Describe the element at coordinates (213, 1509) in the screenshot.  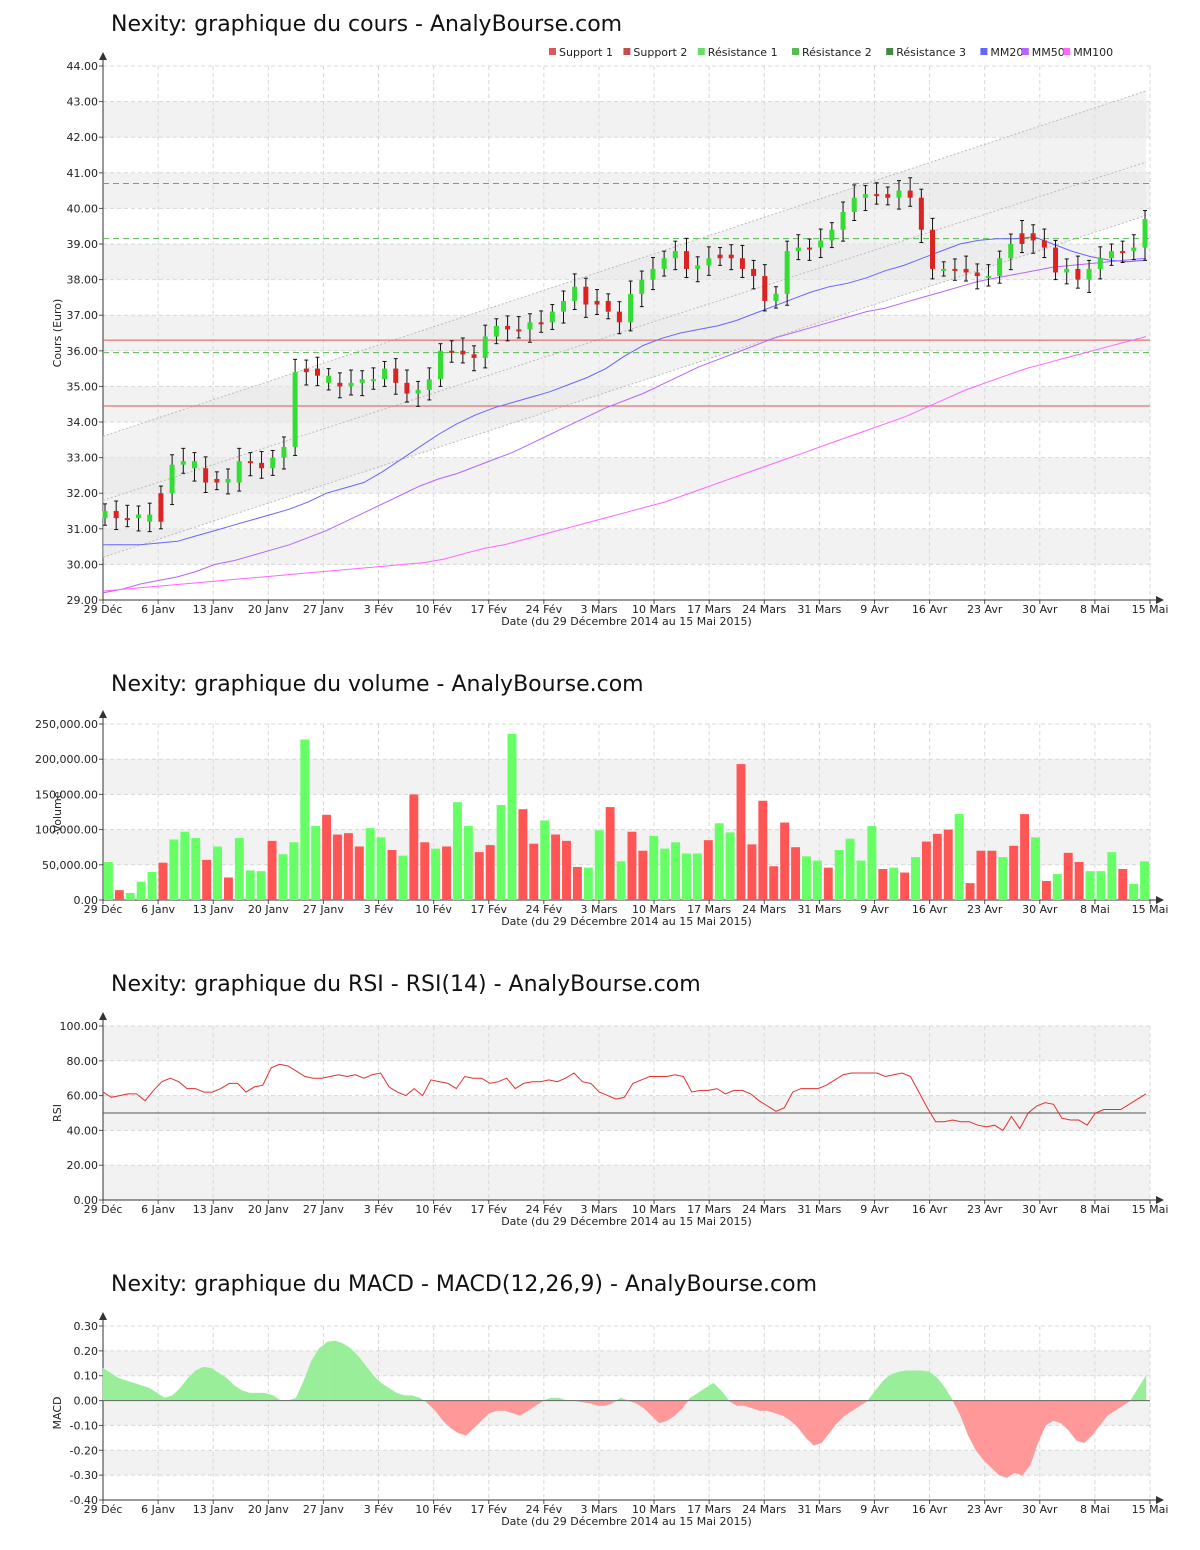
I see `x-tick-label: 13 Janv` at that location.